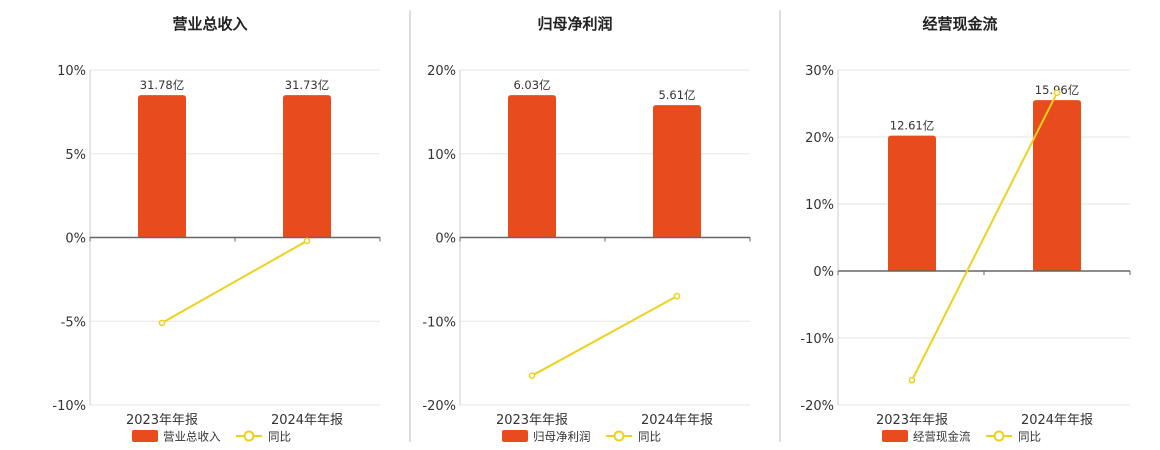 Image resolution: width=1160 pixels, height=450 pixels. What do you see at coordinates (531, 85) in the screenshot?
I see `bar-value-label: 6.03亿` at bounding box center [531, 85].